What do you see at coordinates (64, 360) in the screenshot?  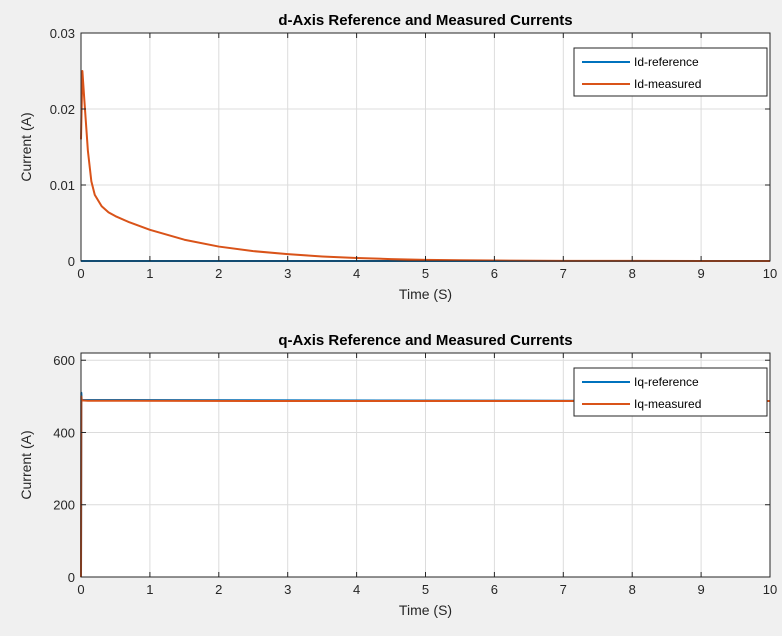 I see `y-tick-label: 600` at bounding box center [64, 360].